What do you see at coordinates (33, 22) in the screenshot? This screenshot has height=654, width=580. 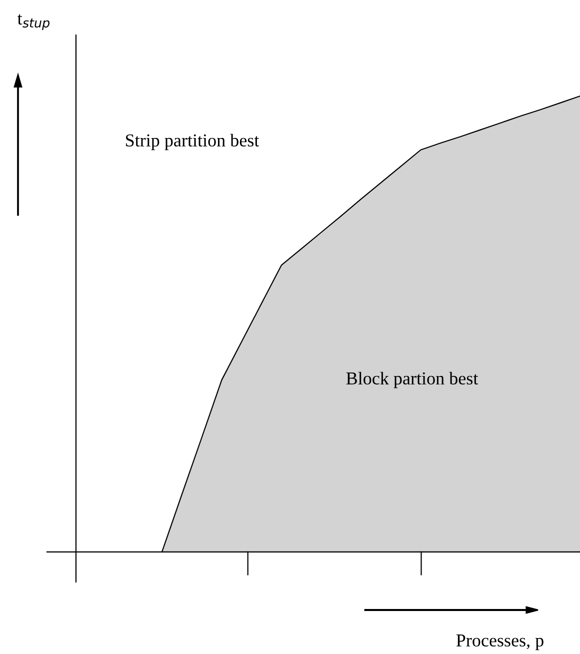 I see `text: t$_{stup}$` at bounding box center [33, 22].